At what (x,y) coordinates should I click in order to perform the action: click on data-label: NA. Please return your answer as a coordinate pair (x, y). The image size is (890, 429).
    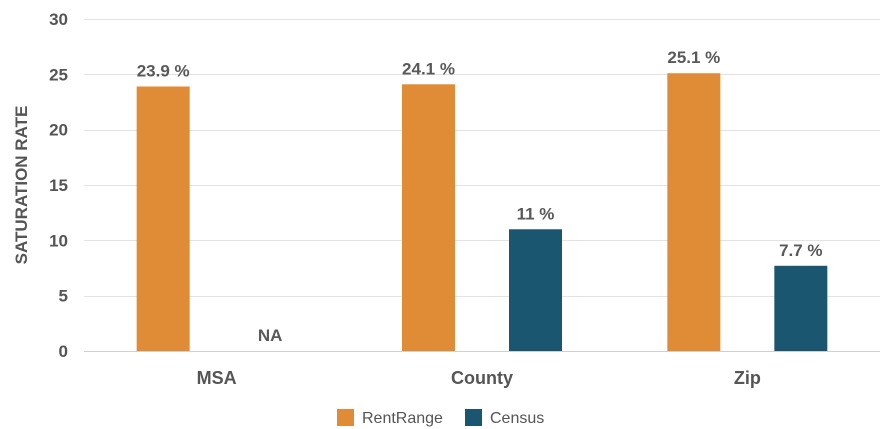
    Looking at the image, I should click on (270, 335).